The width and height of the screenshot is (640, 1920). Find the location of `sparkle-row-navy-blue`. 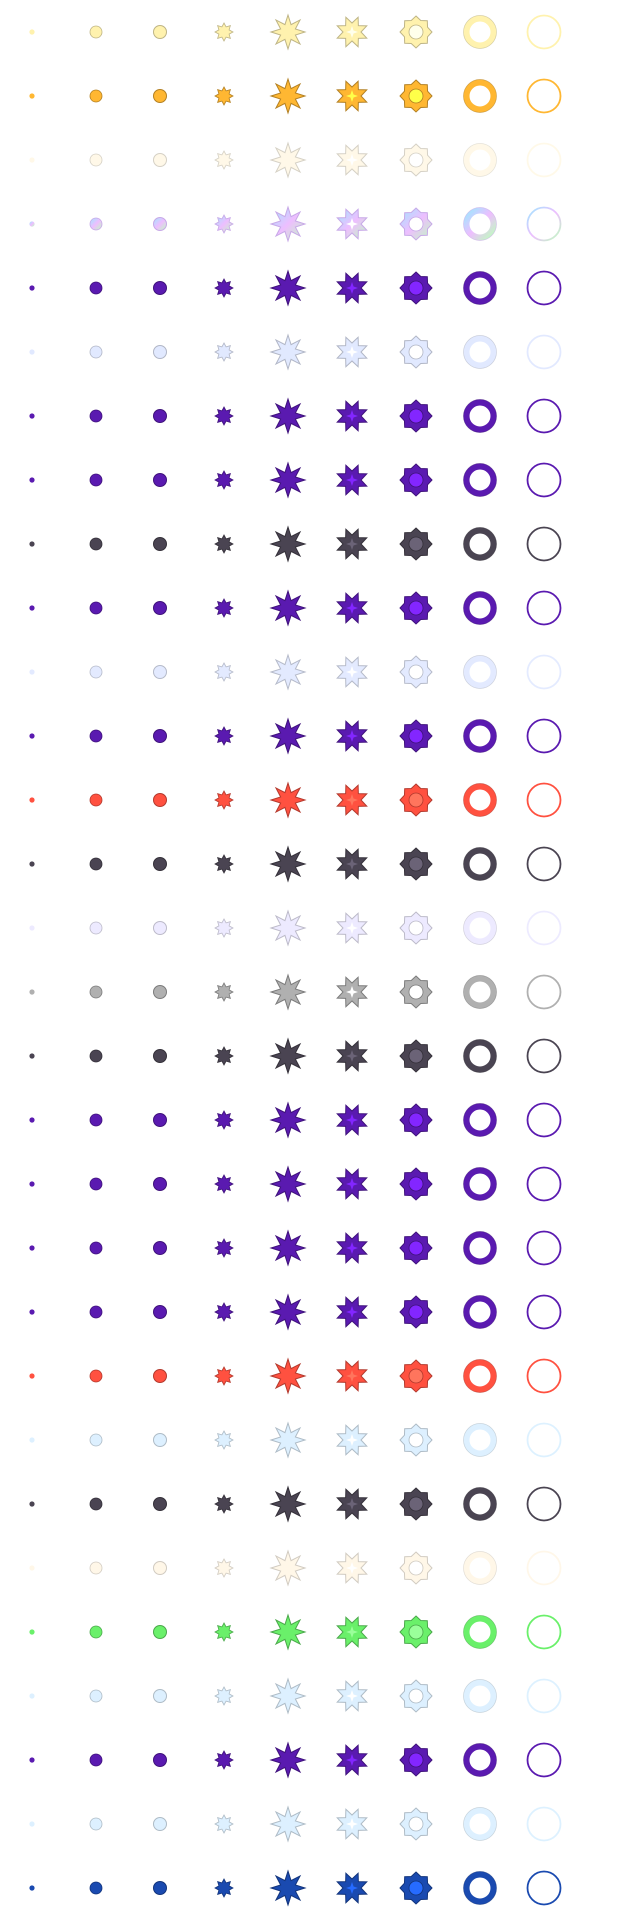

sparkle-row-navy-blue is located at coordinates (295, 1888).